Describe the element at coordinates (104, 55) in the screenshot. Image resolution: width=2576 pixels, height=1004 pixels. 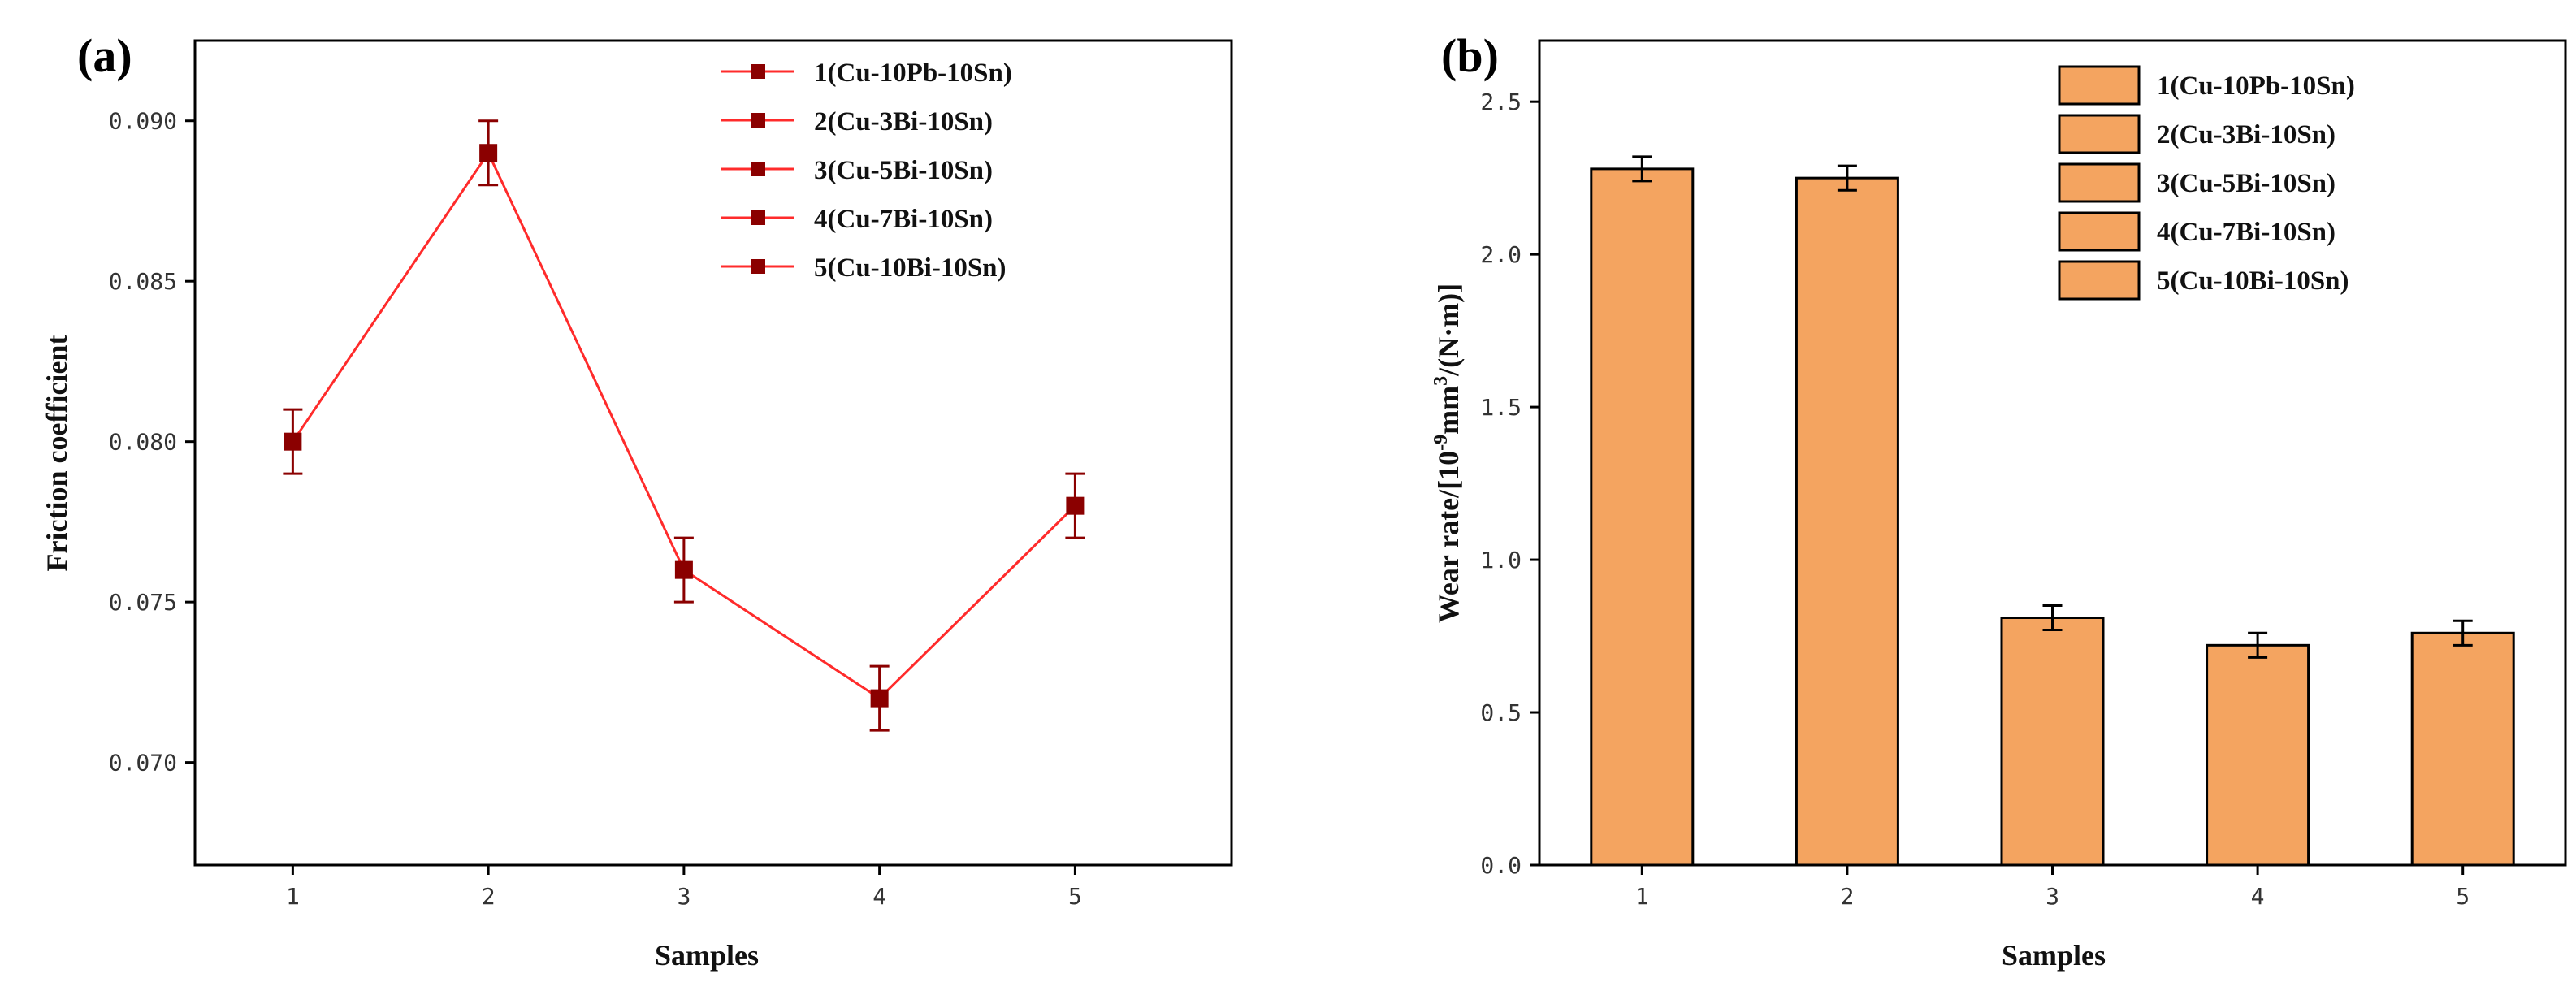
I see `panel-a-label: (a)` at that location.